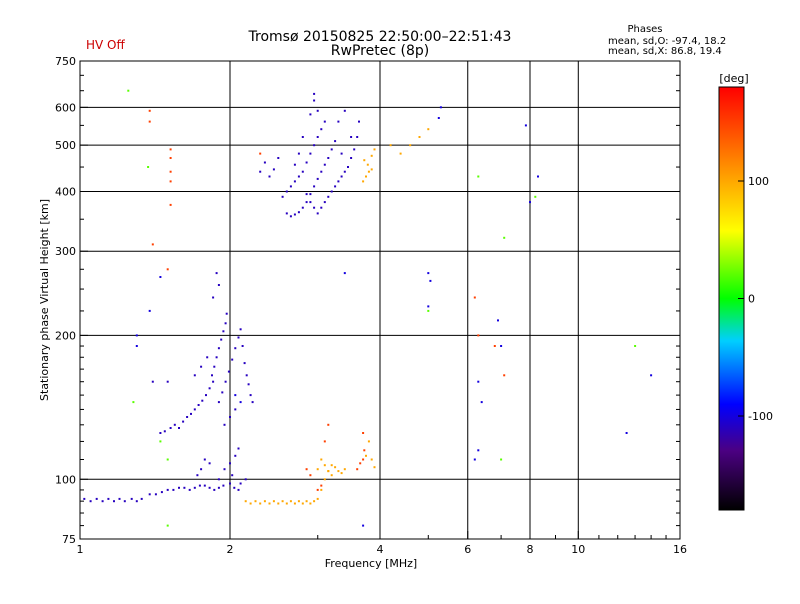  Describe the element at coordinates (69, 539) in the screenshot. I see `y-tick-label: 75` at that location.